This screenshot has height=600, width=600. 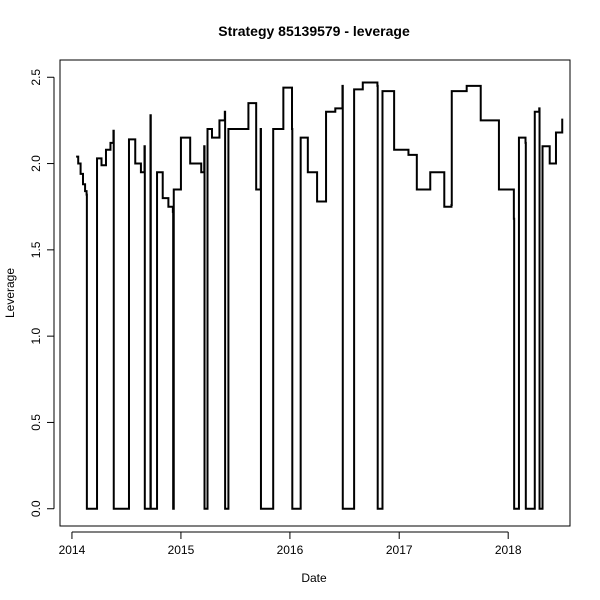 What do you see at coordinates (314, 578) in the screenshot?
I see `x-axis-label: Date` at bounding box center [314, 578].